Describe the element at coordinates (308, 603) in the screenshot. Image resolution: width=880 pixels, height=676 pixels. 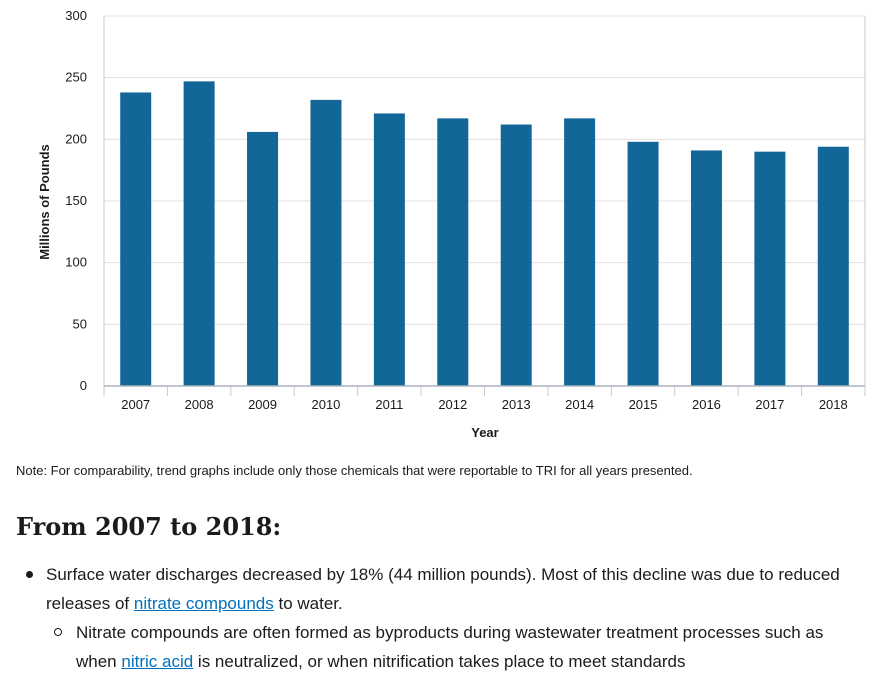
I see `bullet-text-after: to water.` at that location.